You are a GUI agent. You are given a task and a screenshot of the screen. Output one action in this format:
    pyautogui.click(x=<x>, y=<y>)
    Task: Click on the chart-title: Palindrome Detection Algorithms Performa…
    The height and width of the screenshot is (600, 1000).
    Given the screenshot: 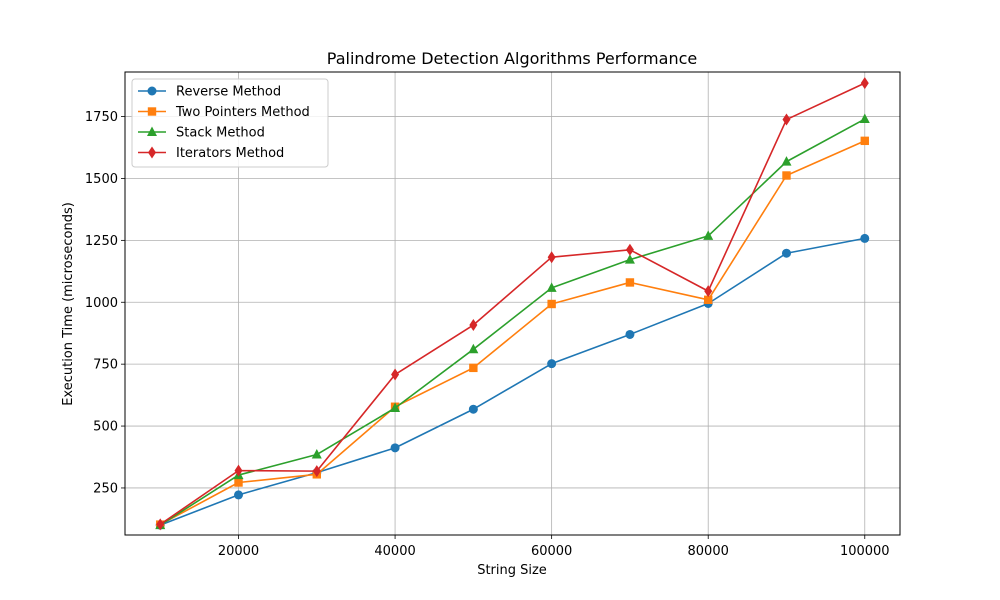 What is the action you would take?
    pyautogui.click(x=512, y=58)
    